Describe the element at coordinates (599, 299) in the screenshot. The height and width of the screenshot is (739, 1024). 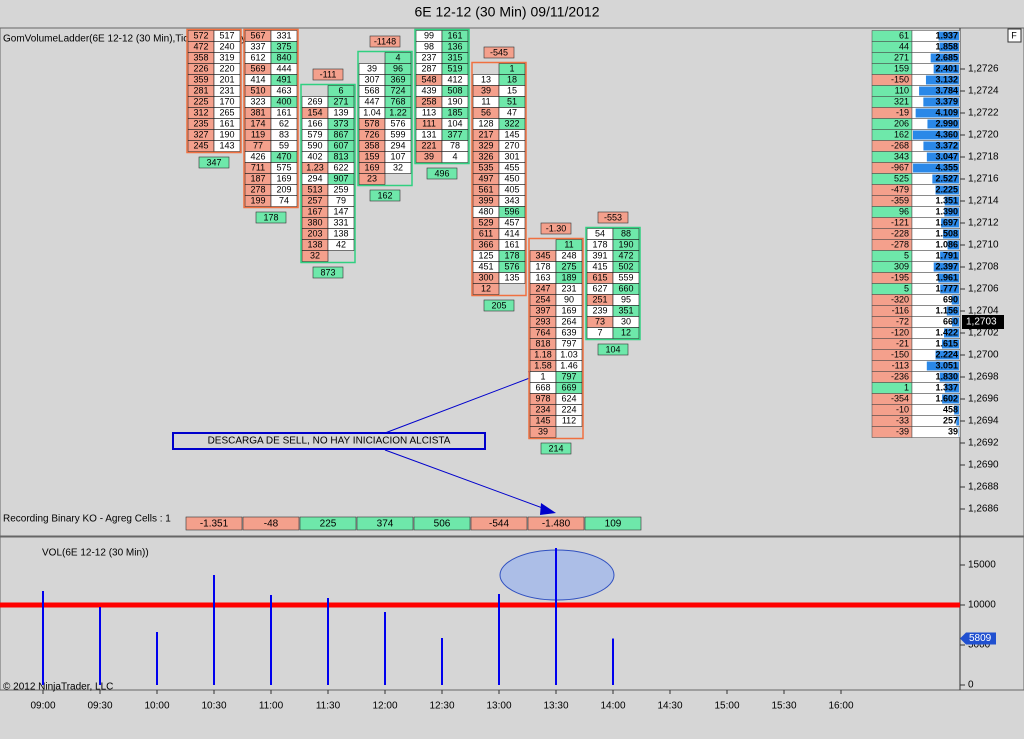
I see `ladder-value: 251` at that location.